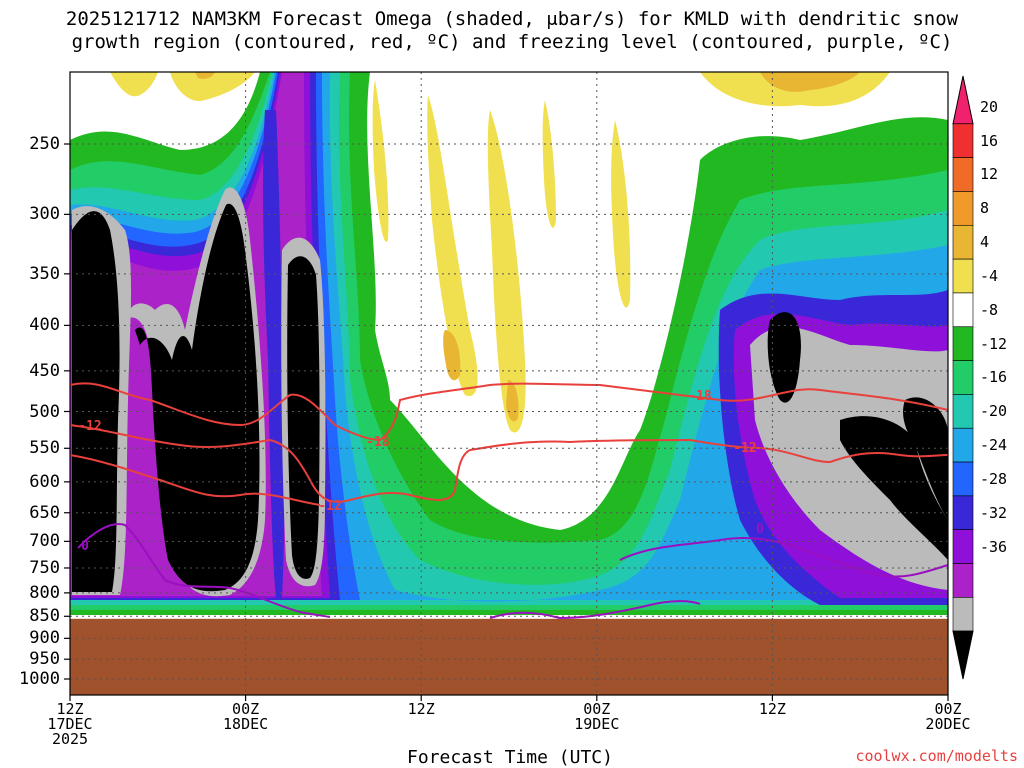 Image resolution: width=1024 pixels, height=768 pixels. I want to click on y-tick-label: 900, so click(44, 638).